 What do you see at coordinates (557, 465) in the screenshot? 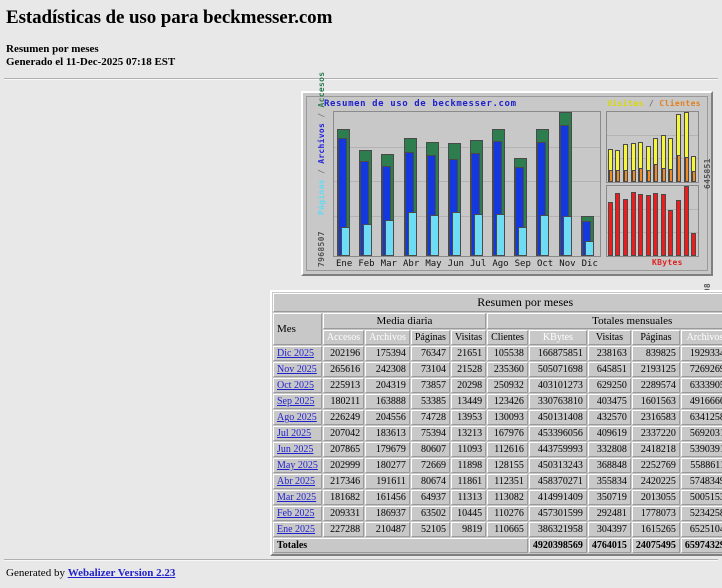
I see `cell-m-kbytes: 450313243` at bounding box center [557, 465].